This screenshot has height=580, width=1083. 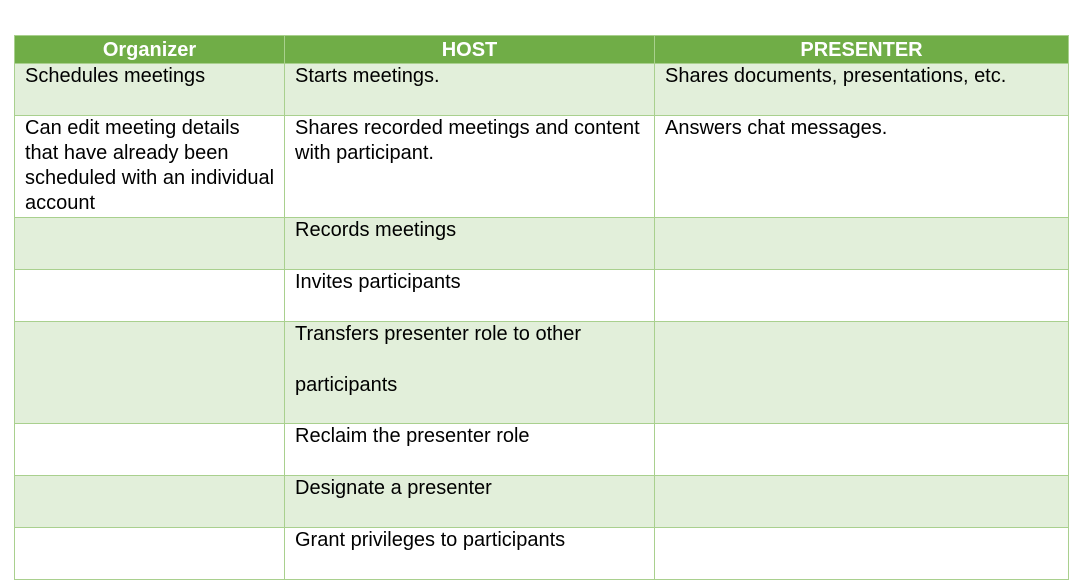 I want to click on presenter-cell: Answers chat messages., so click(x=861, y=166).